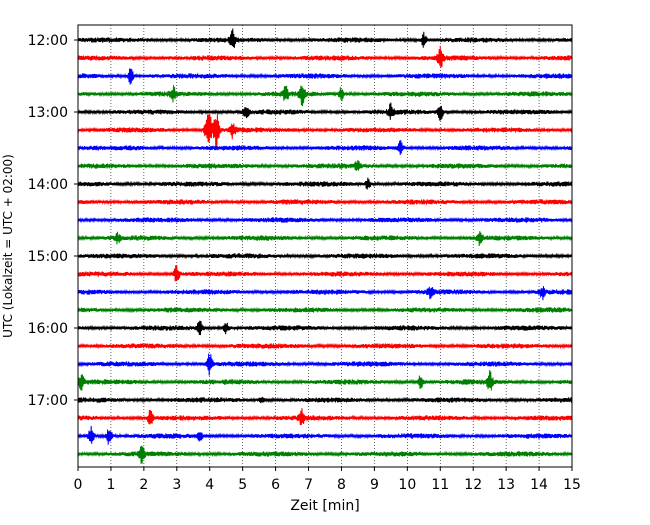 Image resolution: width=650 pixels, height=525 pixels. Describe the element at coordinates (308, 485) in the screenshot. I see `x-tick-label: 7` at that location.